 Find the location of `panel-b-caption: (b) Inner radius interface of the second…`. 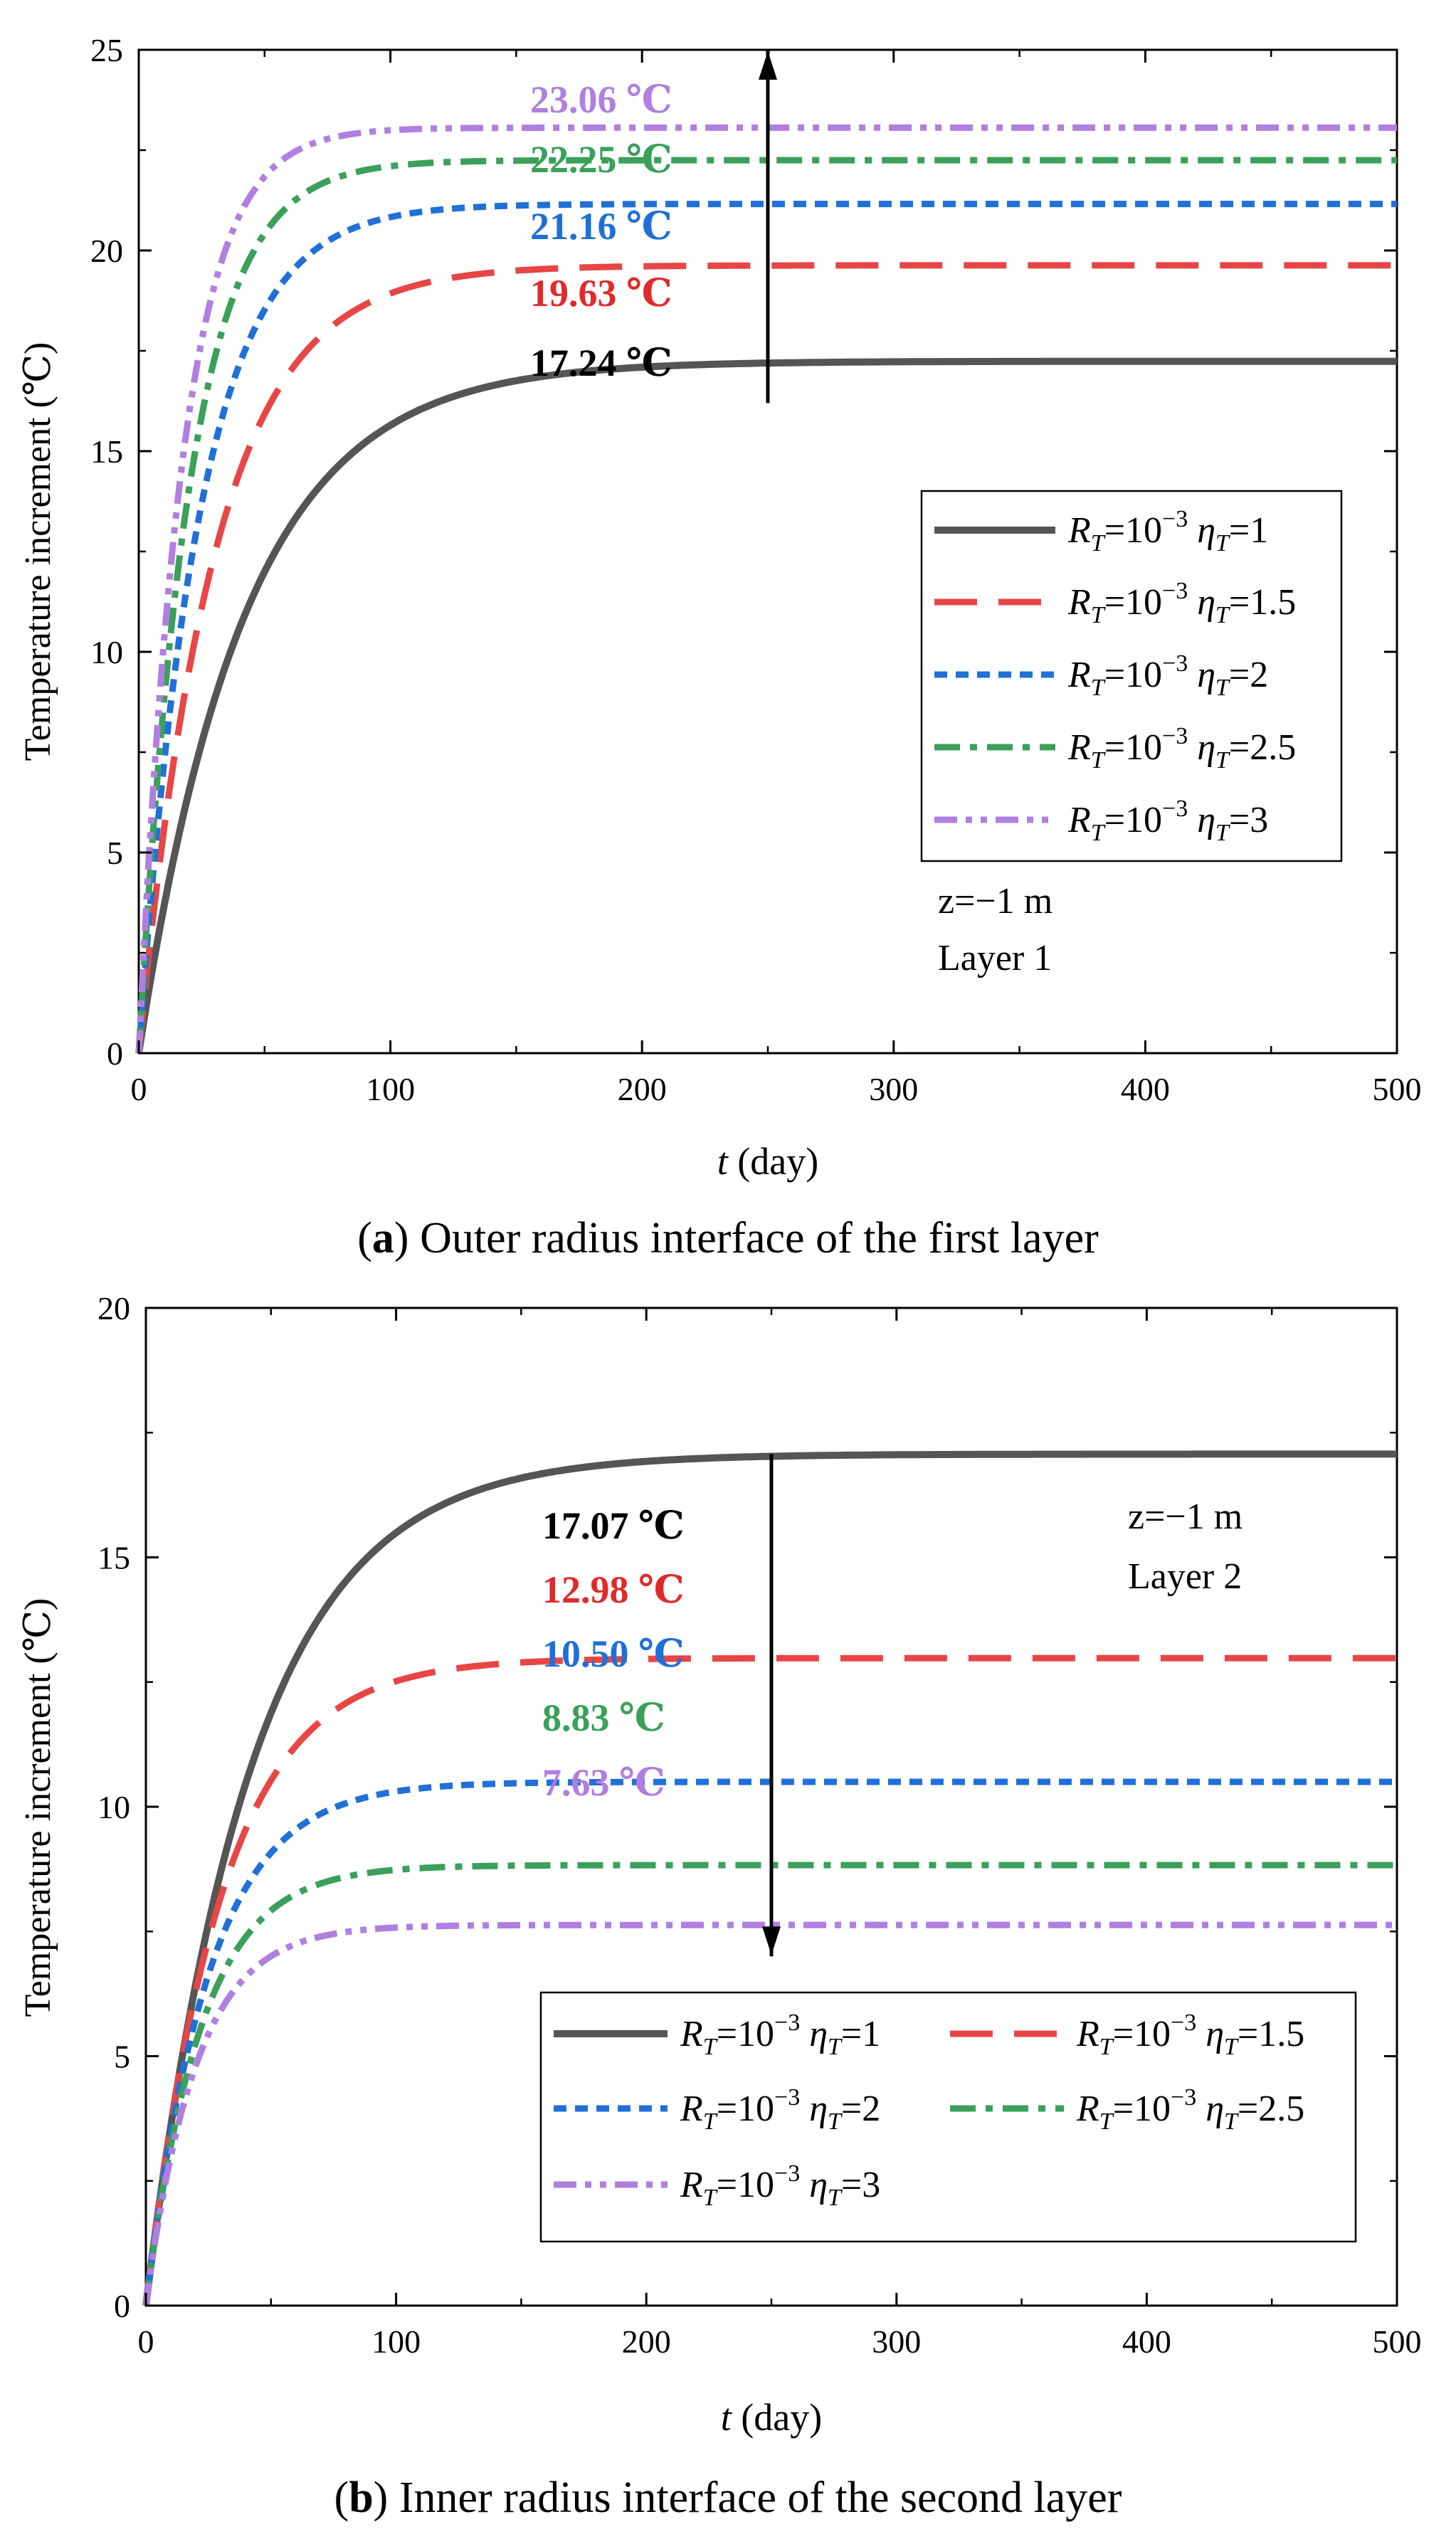

panel-b-caption: (b) Inner radius interface of the second… is located at coordinates (728, 2498).